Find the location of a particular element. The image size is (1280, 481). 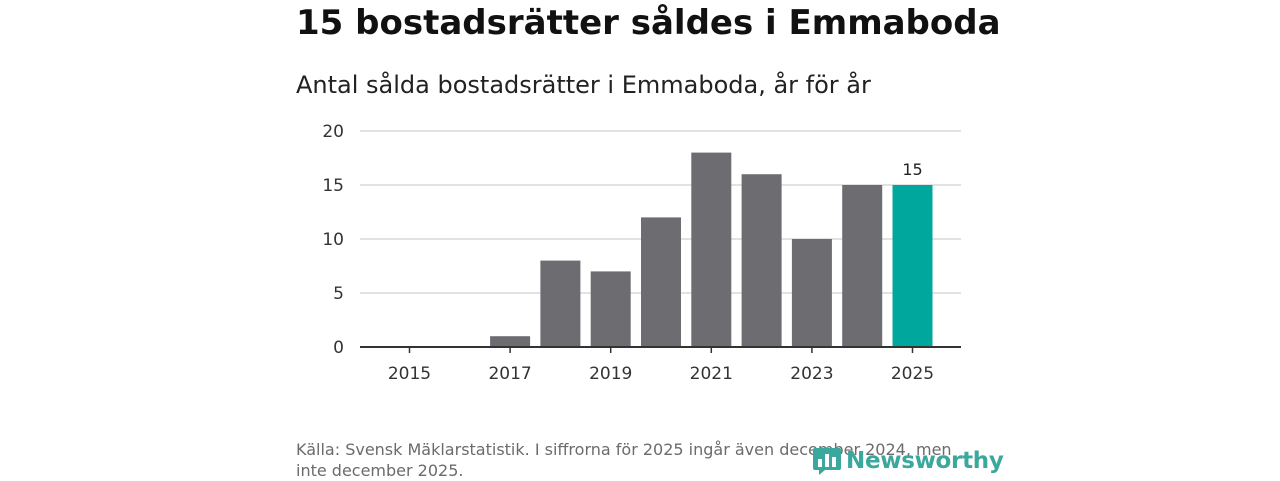

bar-2020 is located at coordinates (661, 282).